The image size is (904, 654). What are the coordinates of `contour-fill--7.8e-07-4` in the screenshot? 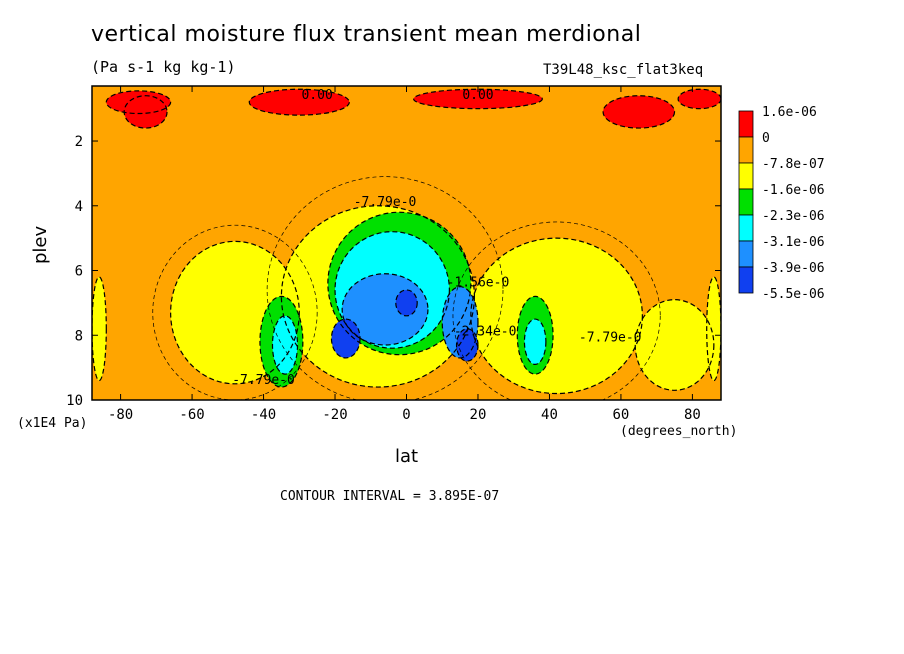 It's located at (99, 328).